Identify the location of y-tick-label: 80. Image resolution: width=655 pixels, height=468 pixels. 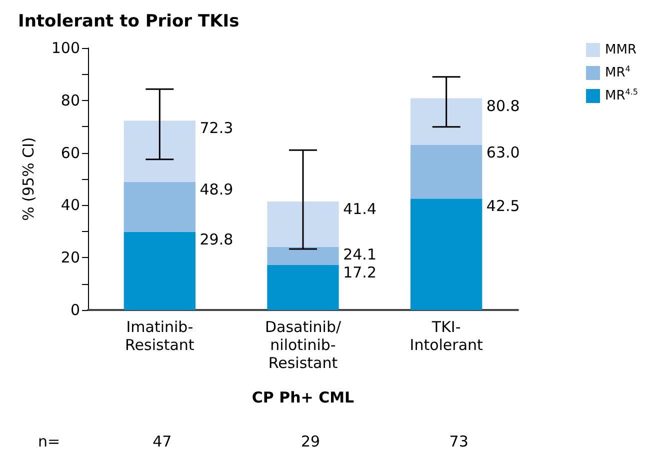
(70, 100).